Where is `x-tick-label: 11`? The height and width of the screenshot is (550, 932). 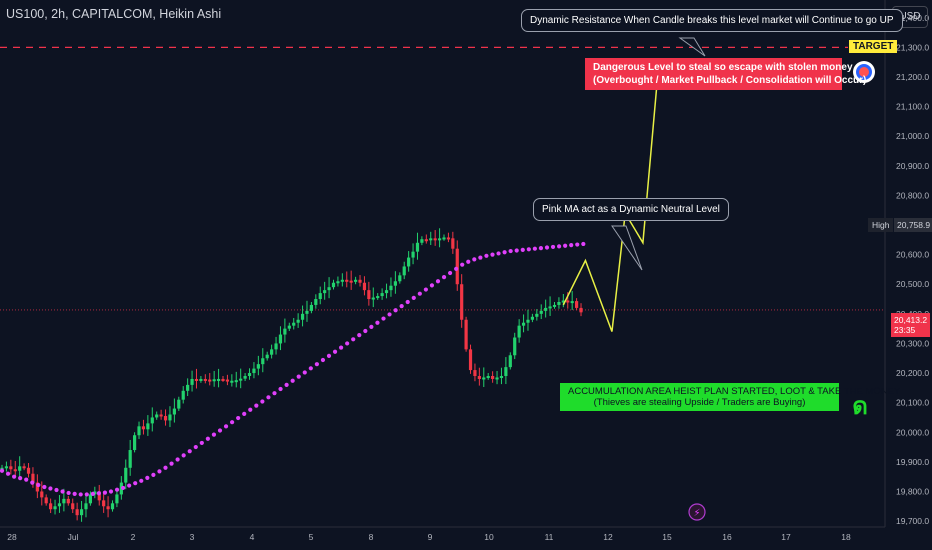 x-tick-label: 11 is located at coordinates (549, 537).